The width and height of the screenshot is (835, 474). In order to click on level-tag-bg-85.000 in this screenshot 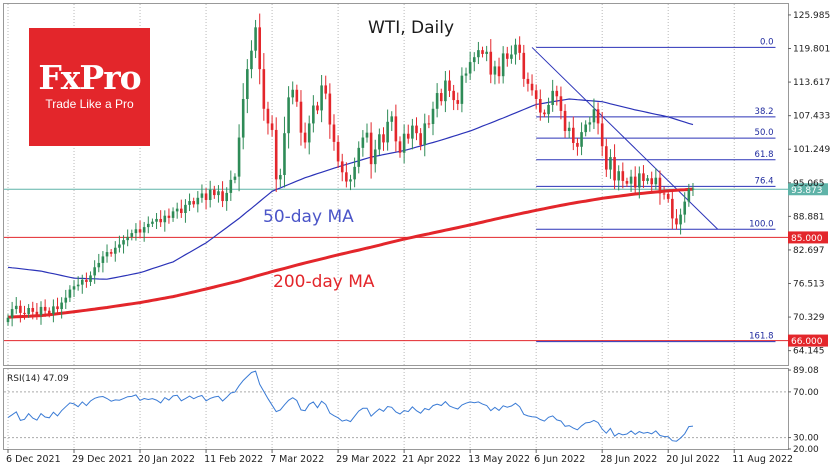, I will do `click(808, 237)`.